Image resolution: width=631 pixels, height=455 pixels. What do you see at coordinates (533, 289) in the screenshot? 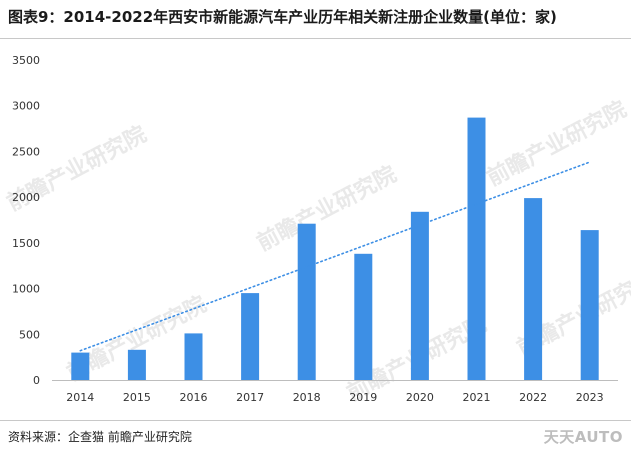
I see `bar-2022` at bounding box center [533, 289].